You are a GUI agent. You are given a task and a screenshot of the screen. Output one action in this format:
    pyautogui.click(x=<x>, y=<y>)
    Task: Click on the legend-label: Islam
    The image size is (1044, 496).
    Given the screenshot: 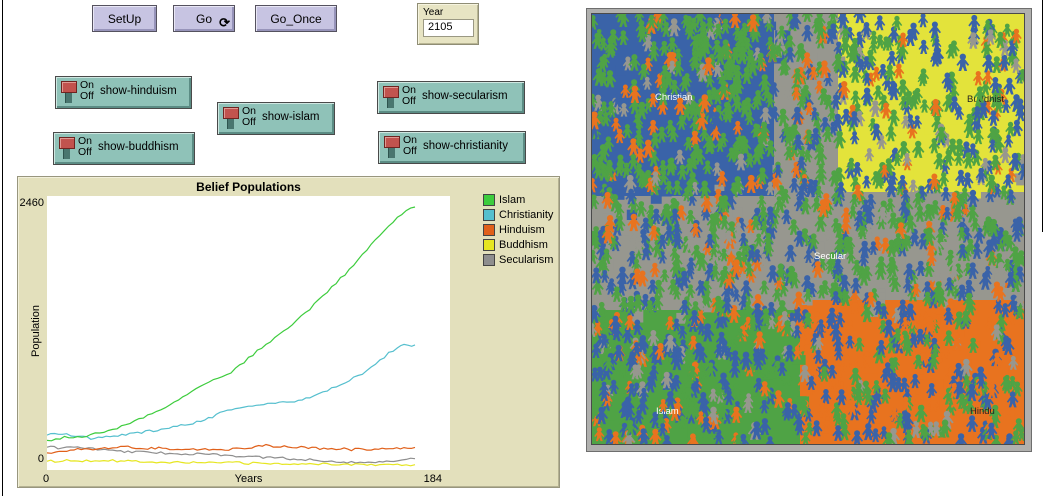 What is the action you would take?
    pyautogui.click(x=512, y=200)
    